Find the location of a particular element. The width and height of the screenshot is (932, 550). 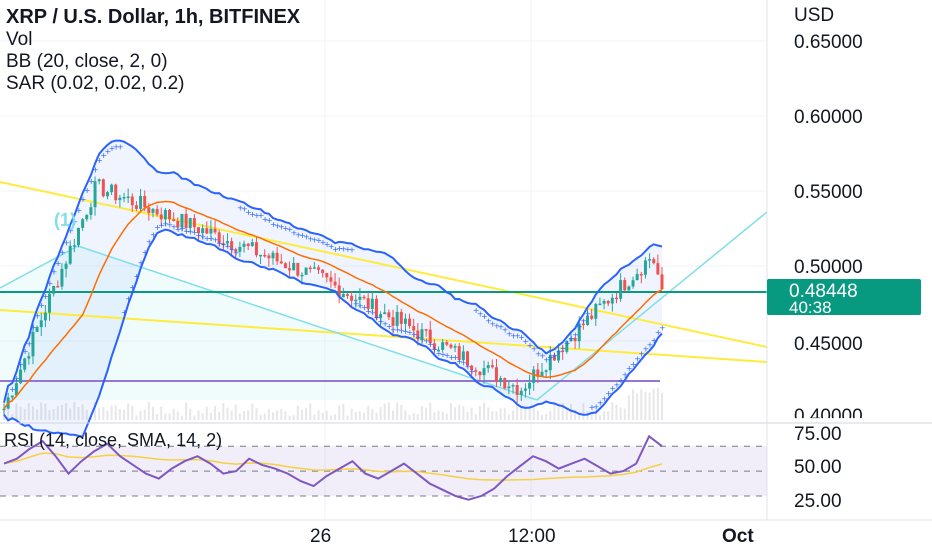

rsi-legend: RSI (14, close, SMA, 14, 2) is located at coordinates (113, 440).